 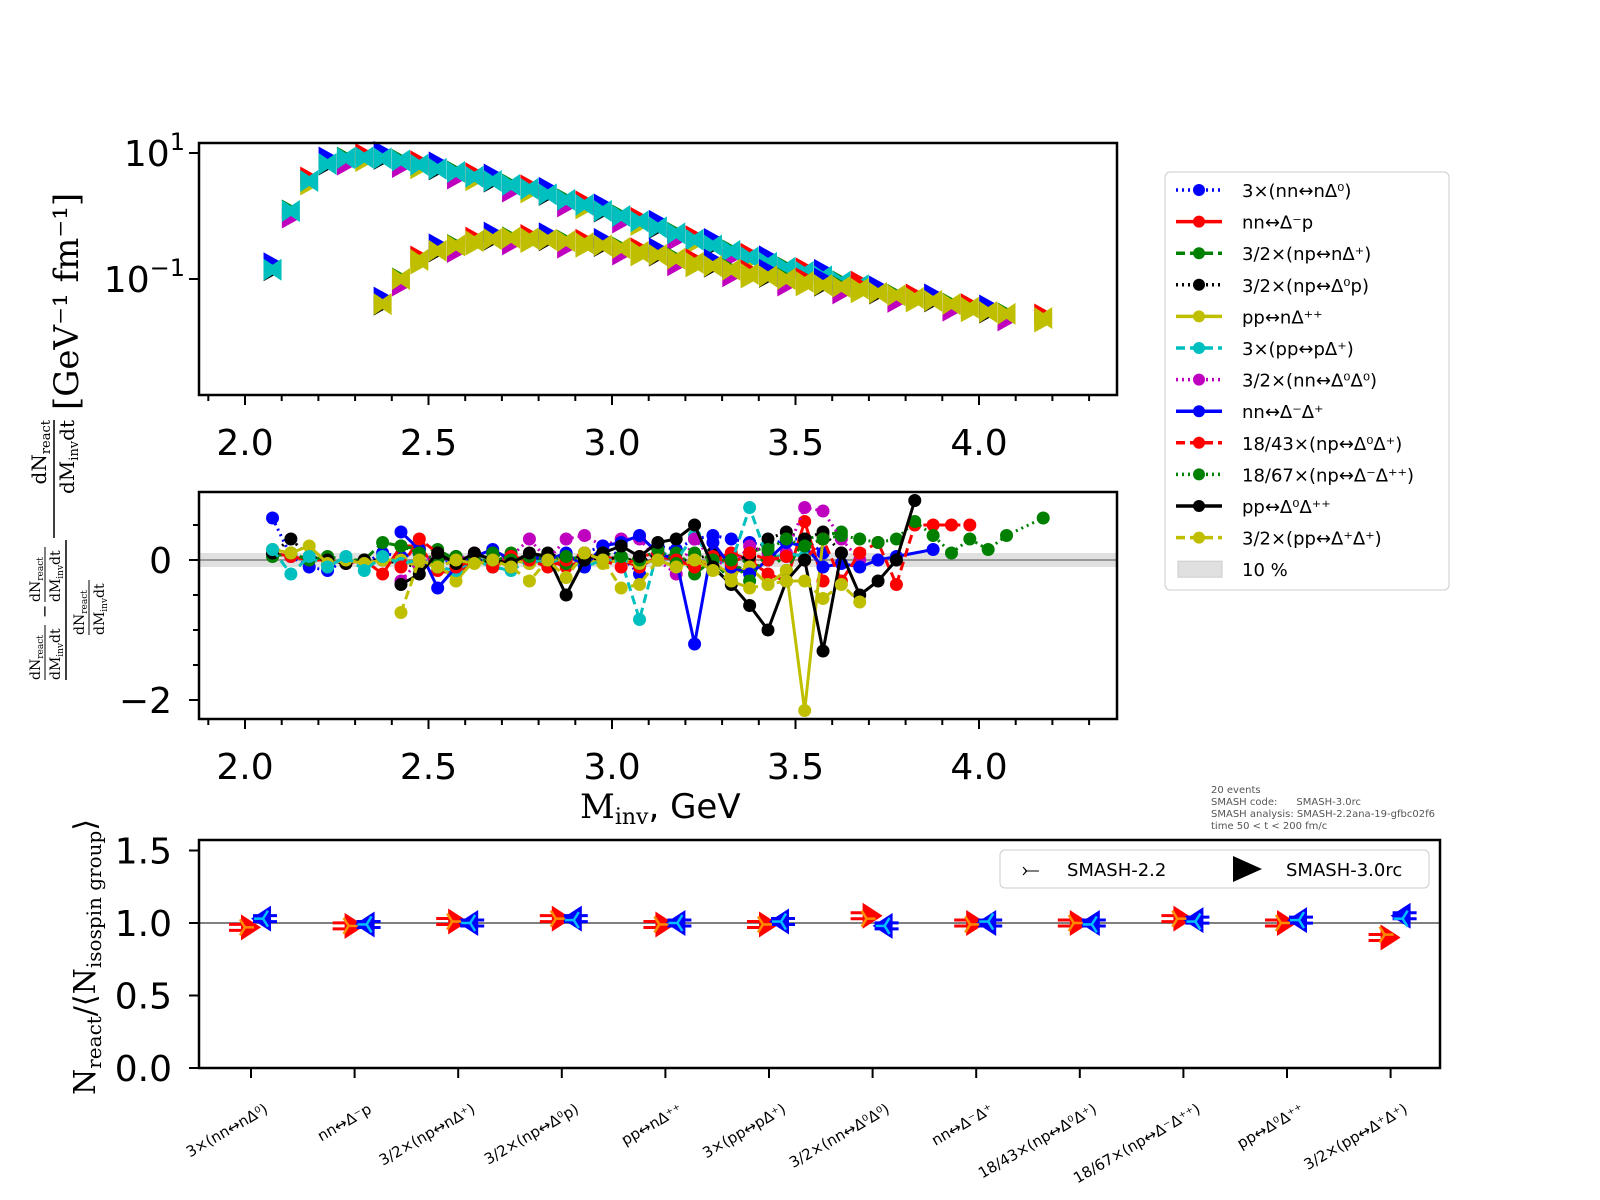 What do you see at coordinates (1305, 286) in the screenshot?
I see `legend-label: 3/2×(np↔Δ⁰p)` at bounding box center [1305, 286].